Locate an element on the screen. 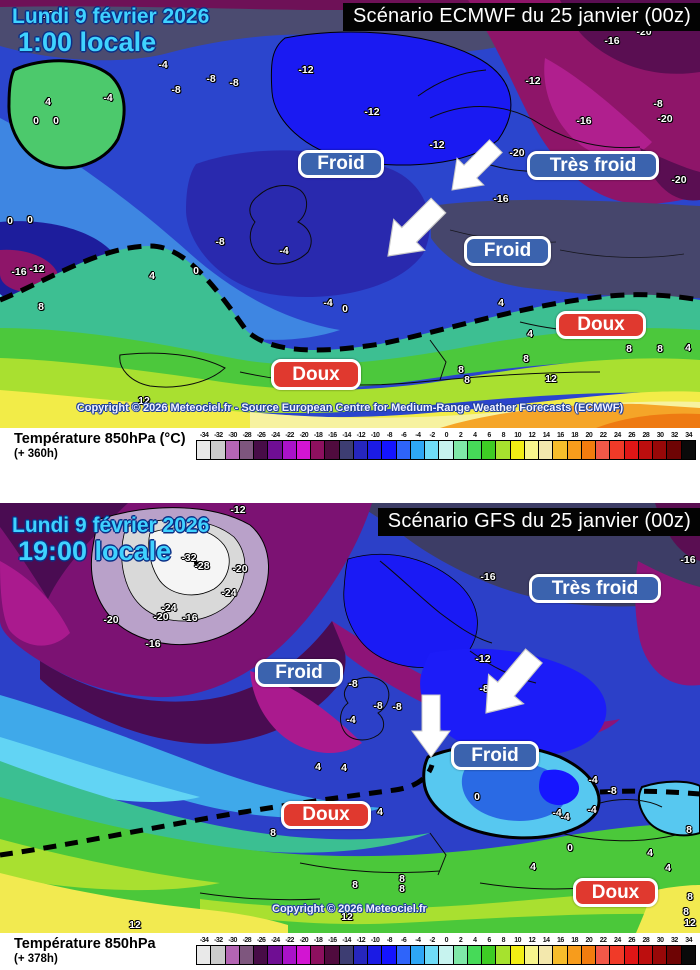 This screenshot has width=700, height=970. scale-cell: -24 is located at coordinates (275, 950).